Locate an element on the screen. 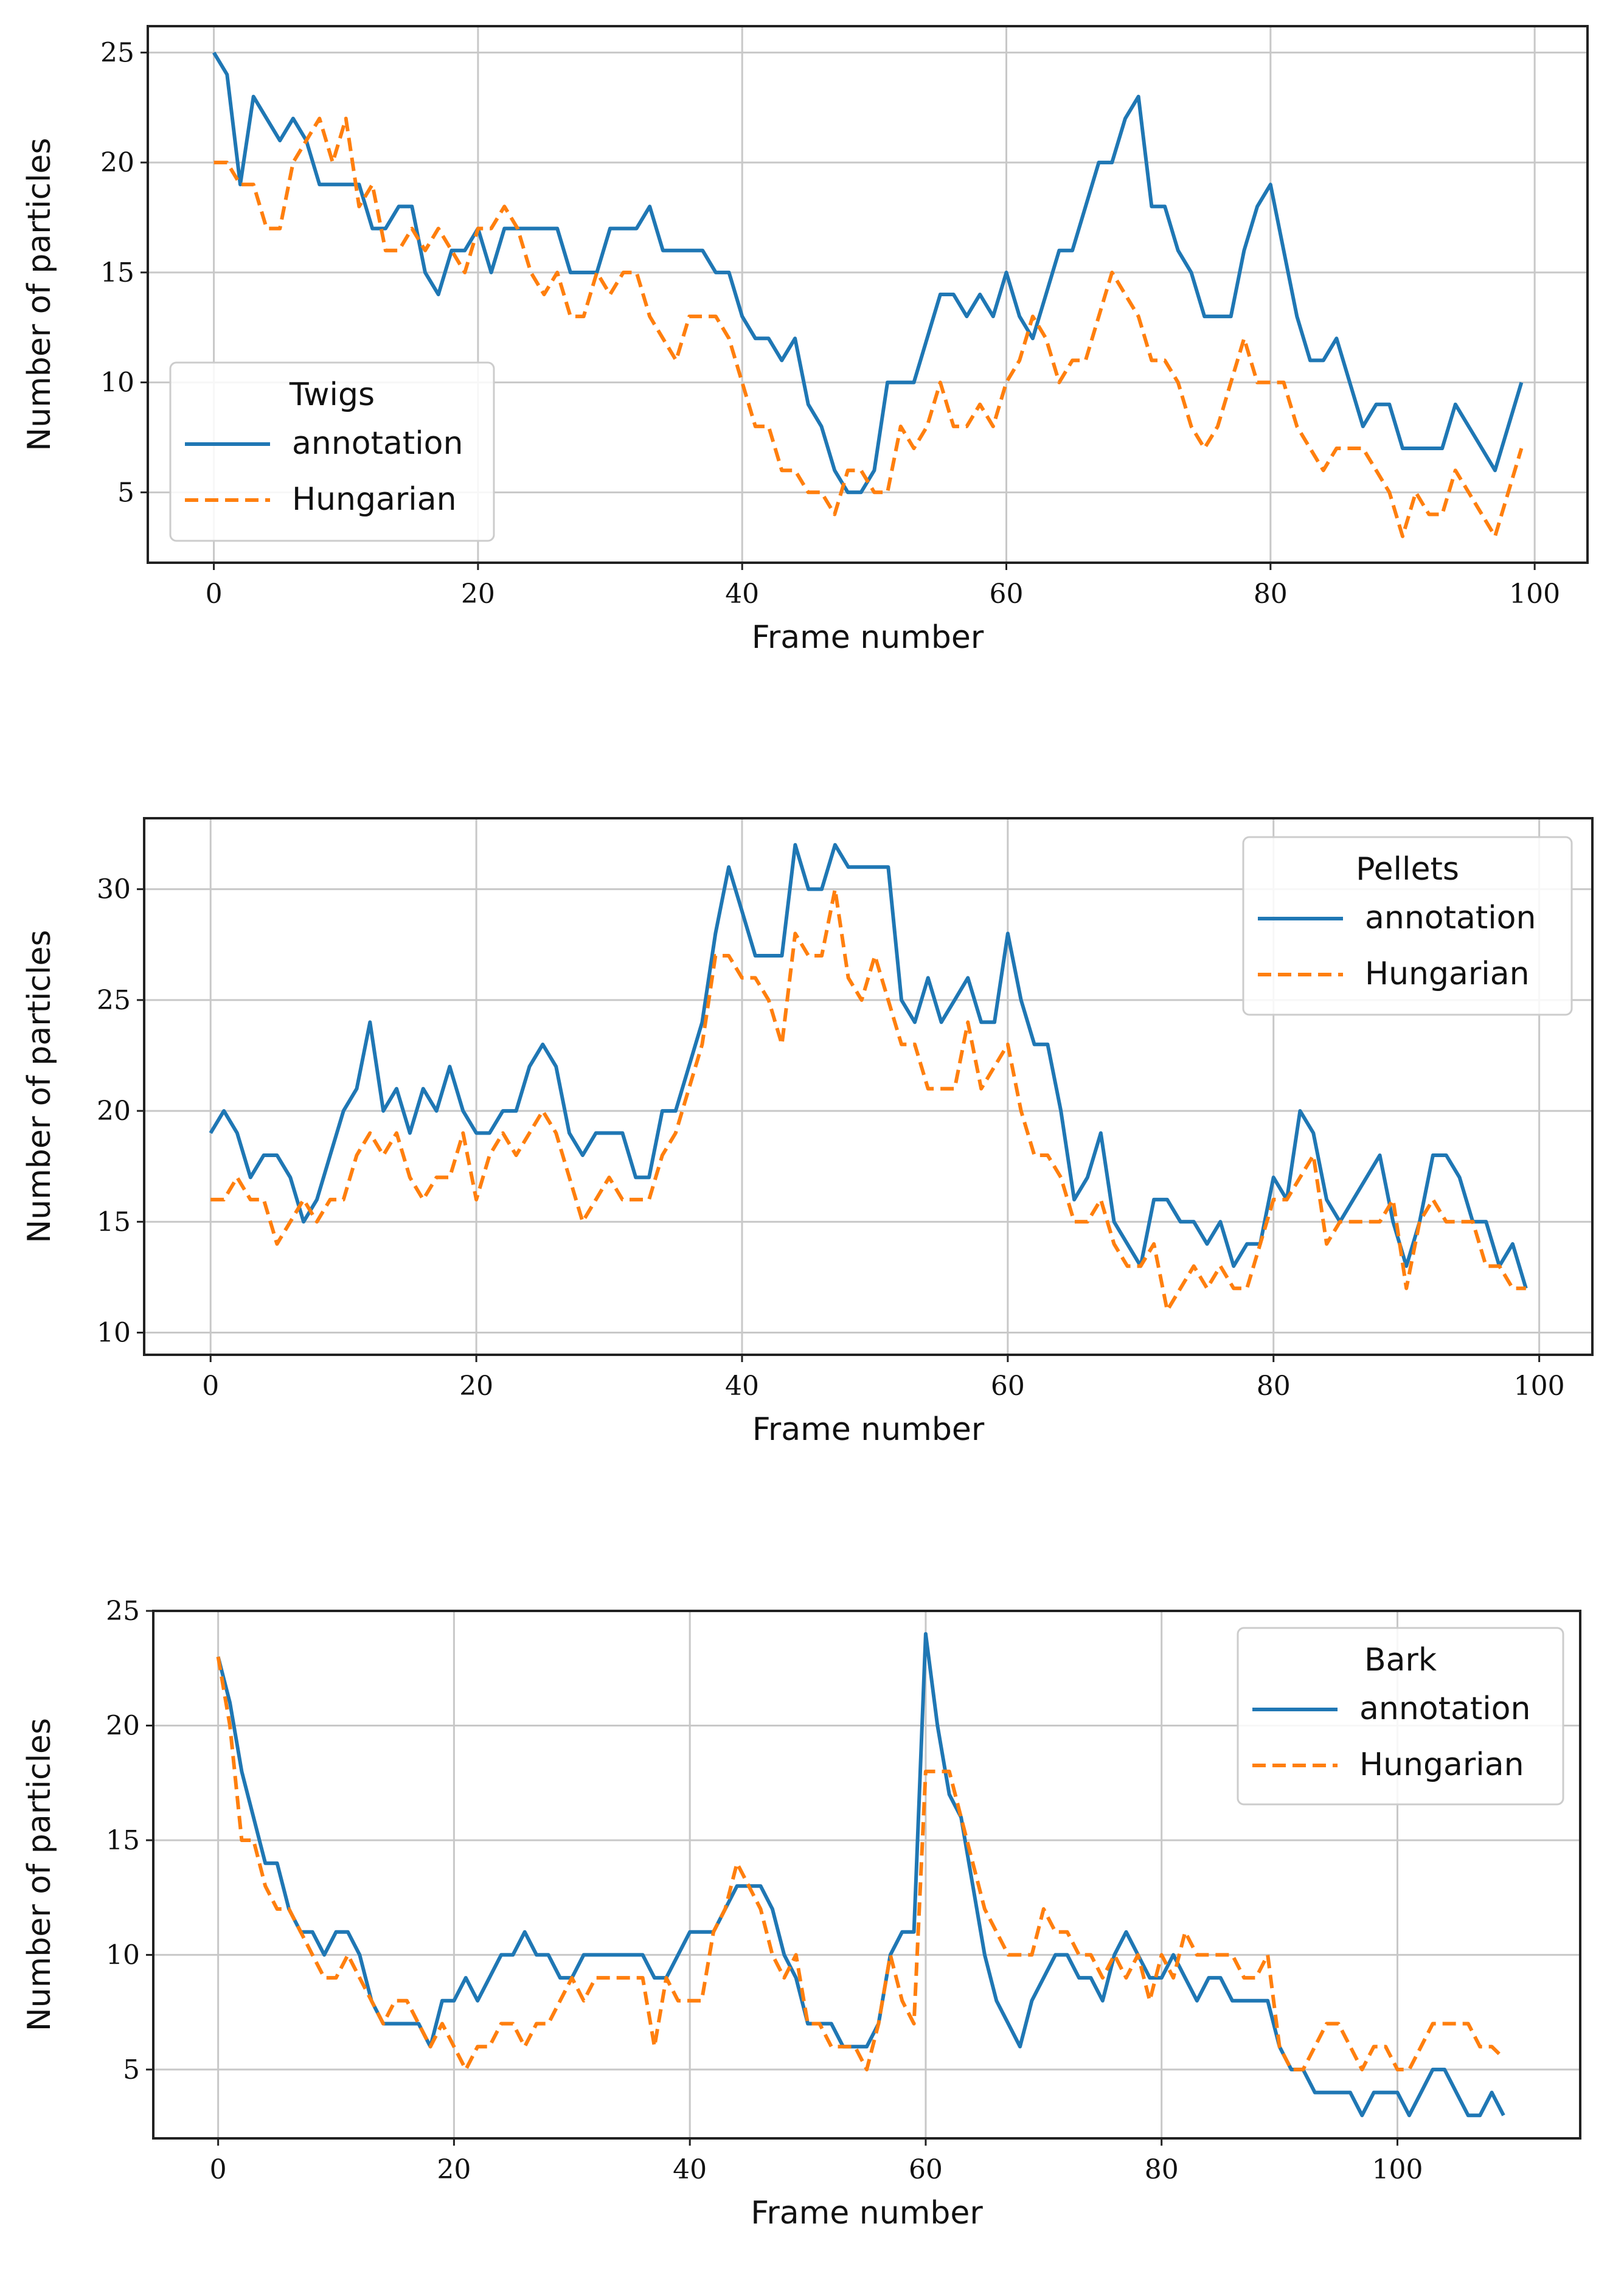  y-tick-label: 30 is located at coordinates (114, 889).